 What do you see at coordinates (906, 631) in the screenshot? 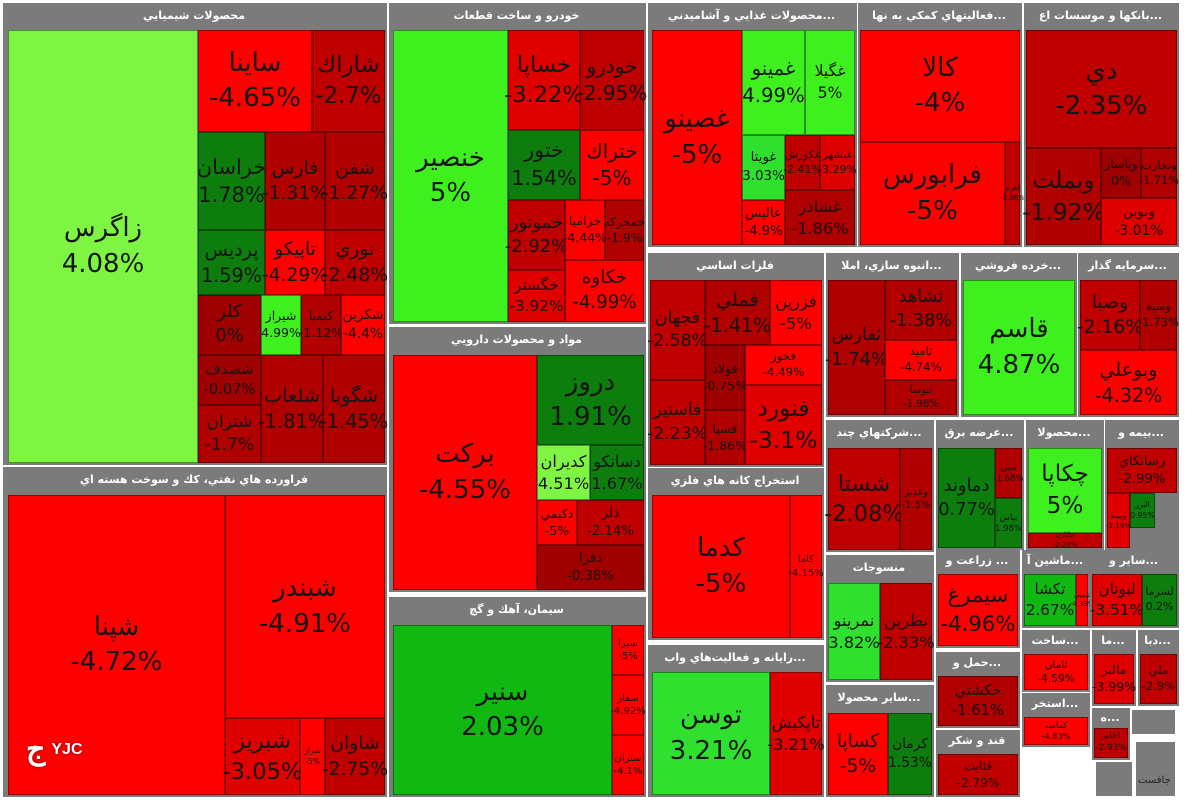
I see `stock-tile: نطرين -2.33%` at bounding box center [906, 631].